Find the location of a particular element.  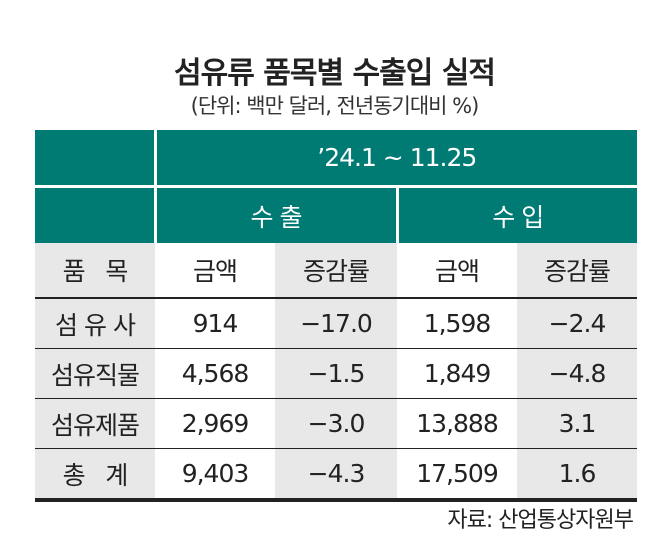

value-cell: 1,598 is located at coordinates (457, 323).